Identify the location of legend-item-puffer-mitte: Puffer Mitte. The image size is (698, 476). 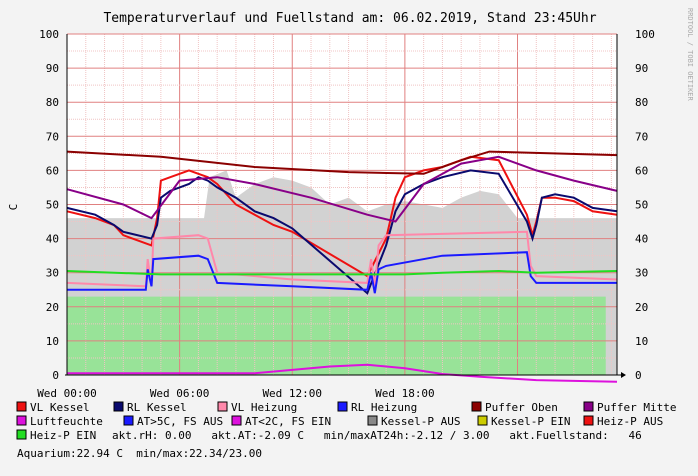
(629, 407).